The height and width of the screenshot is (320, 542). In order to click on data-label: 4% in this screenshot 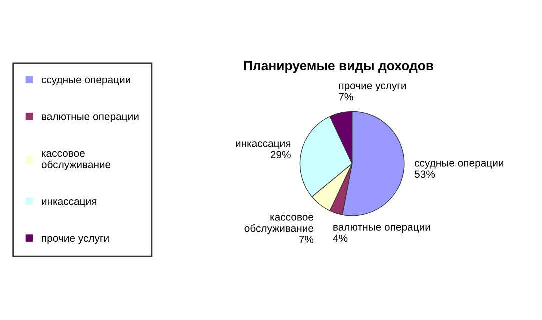, I will do `click(340, 238)`.